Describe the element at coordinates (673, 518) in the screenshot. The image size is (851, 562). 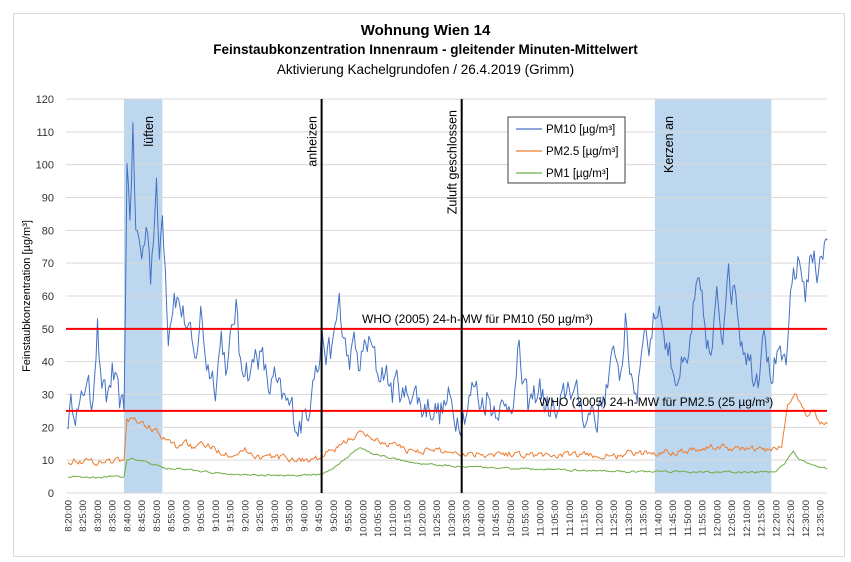
I see `x-tick-label: 11:45:00` at that location.